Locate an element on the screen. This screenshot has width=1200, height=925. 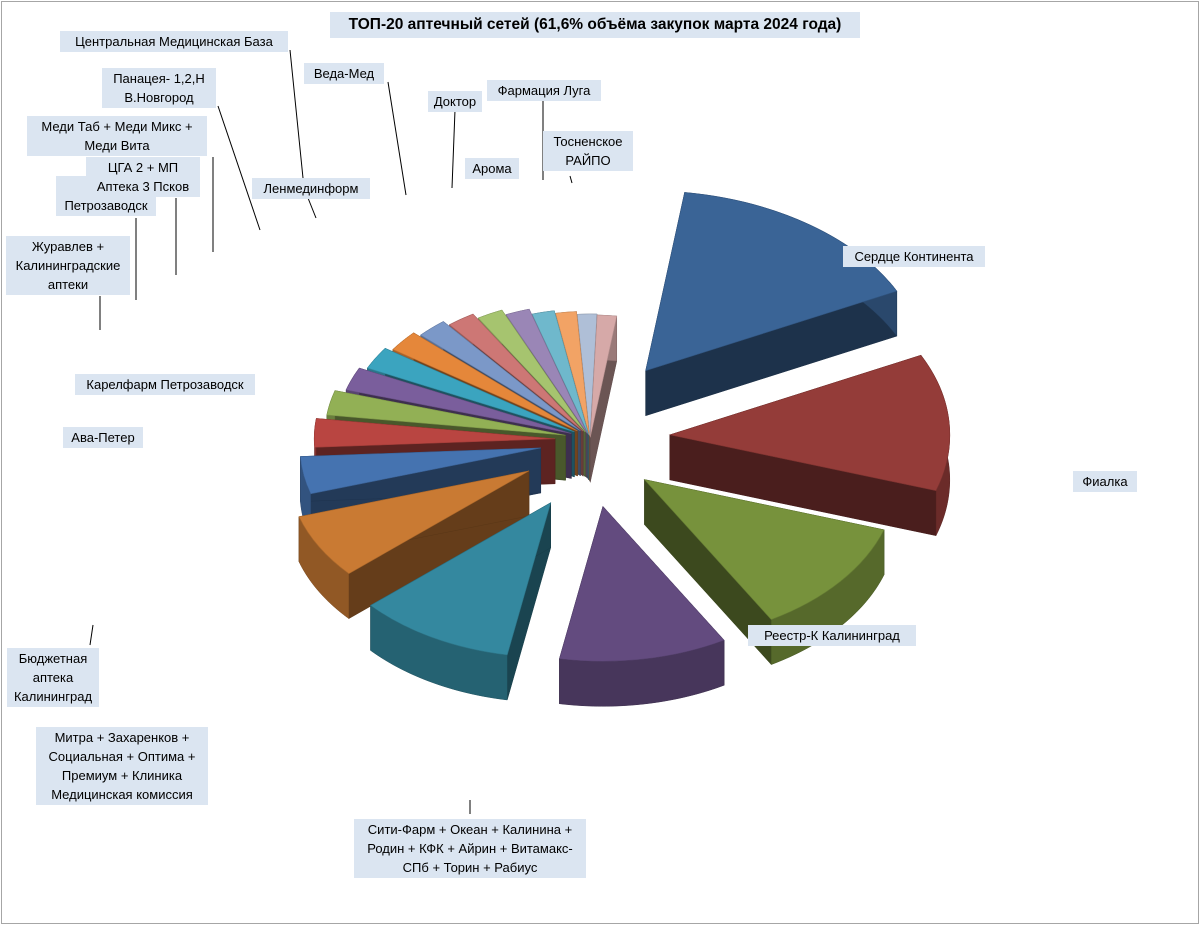
slice-label: Панацея- 1,2,Н В.Новгород is located at coordinates (159, 88).